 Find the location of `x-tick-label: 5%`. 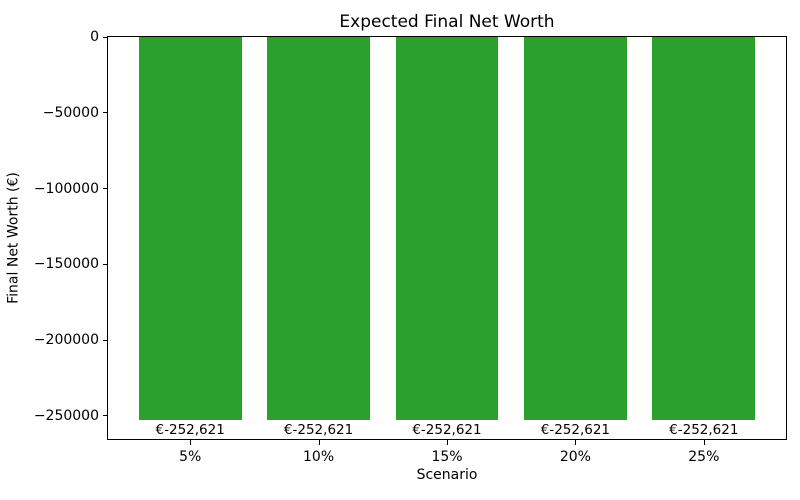

x-tick-label: 5% is located at coordinates (190, 457).